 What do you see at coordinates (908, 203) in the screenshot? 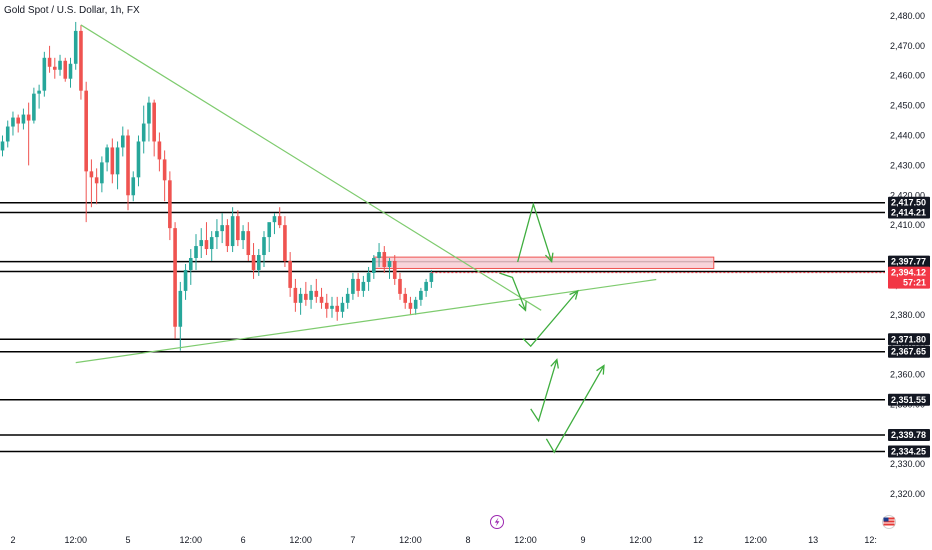
I see `level-price-text: 2,417.50` at bounding box center [908, 203].